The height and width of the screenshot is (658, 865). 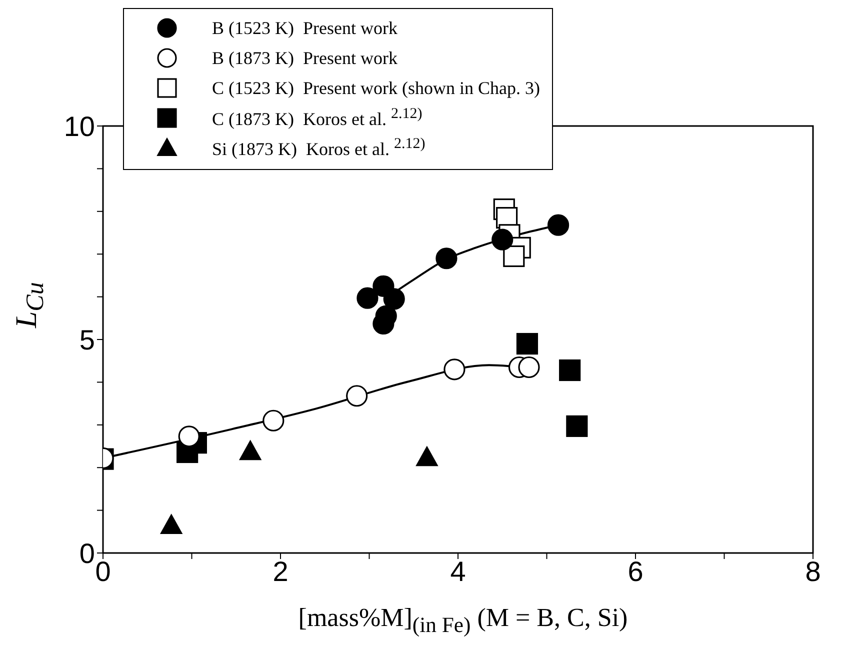 I want to click on x-tick-label: 2, so click(x=280, y=571).